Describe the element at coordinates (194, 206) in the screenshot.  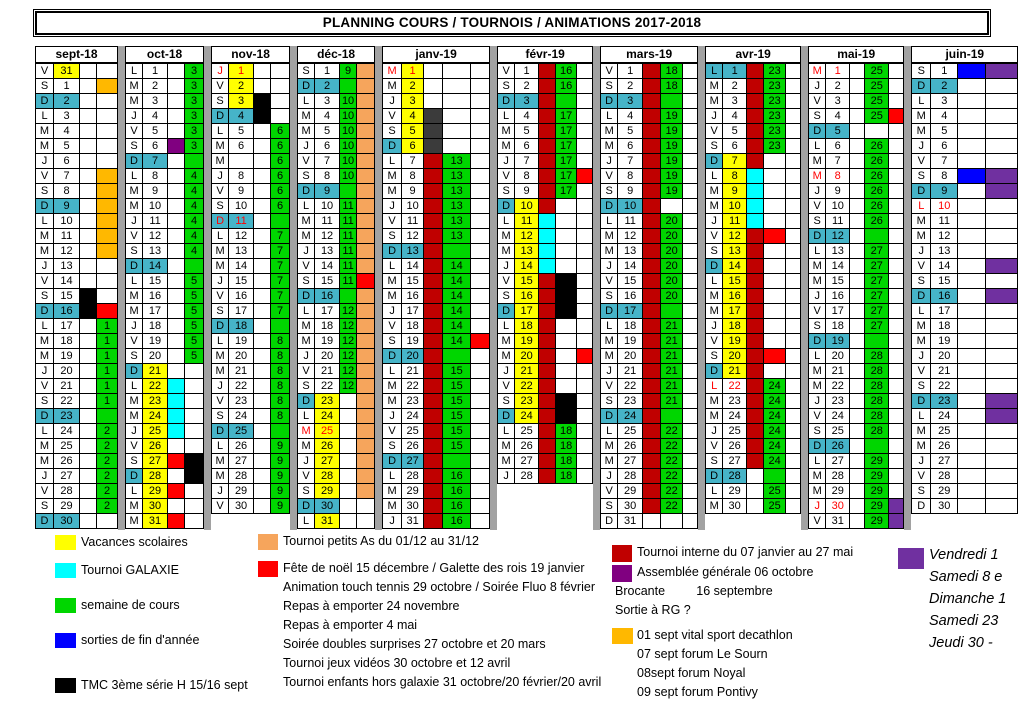
I see `week-number-cell: 4` at that location.